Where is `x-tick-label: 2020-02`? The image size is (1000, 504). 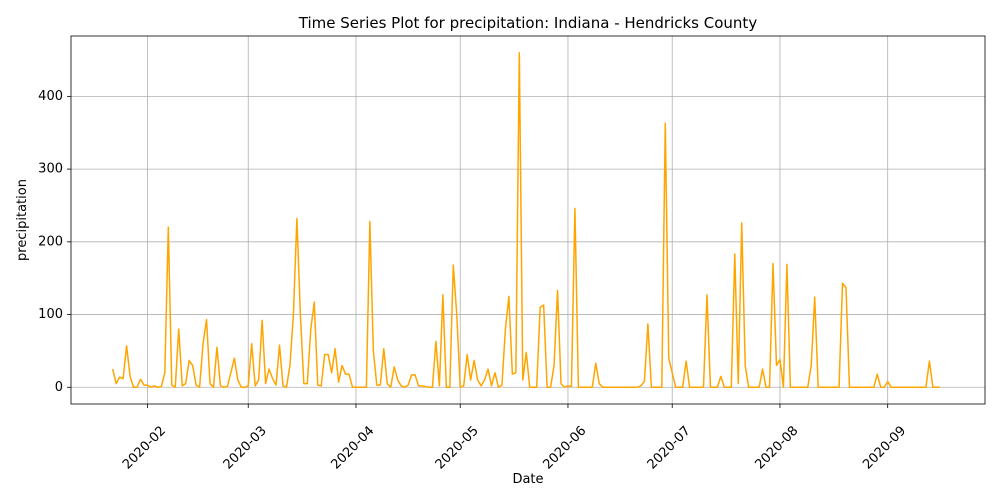
x-tick-label: 2020-02 is located at coordinates (144, 447).